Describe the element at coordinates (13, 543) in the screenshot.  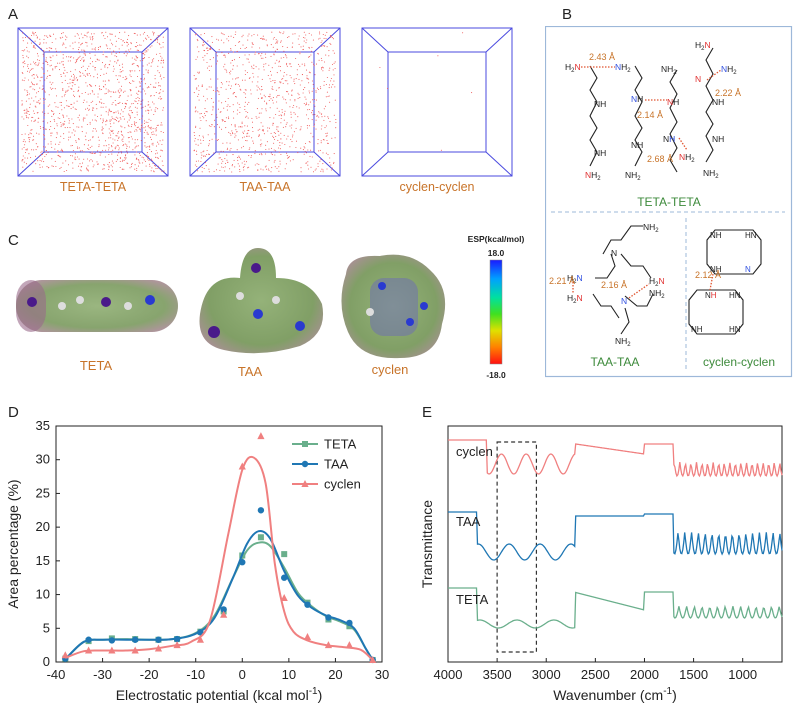
I see `y-axis-label: Area percentage (%)` at that location.